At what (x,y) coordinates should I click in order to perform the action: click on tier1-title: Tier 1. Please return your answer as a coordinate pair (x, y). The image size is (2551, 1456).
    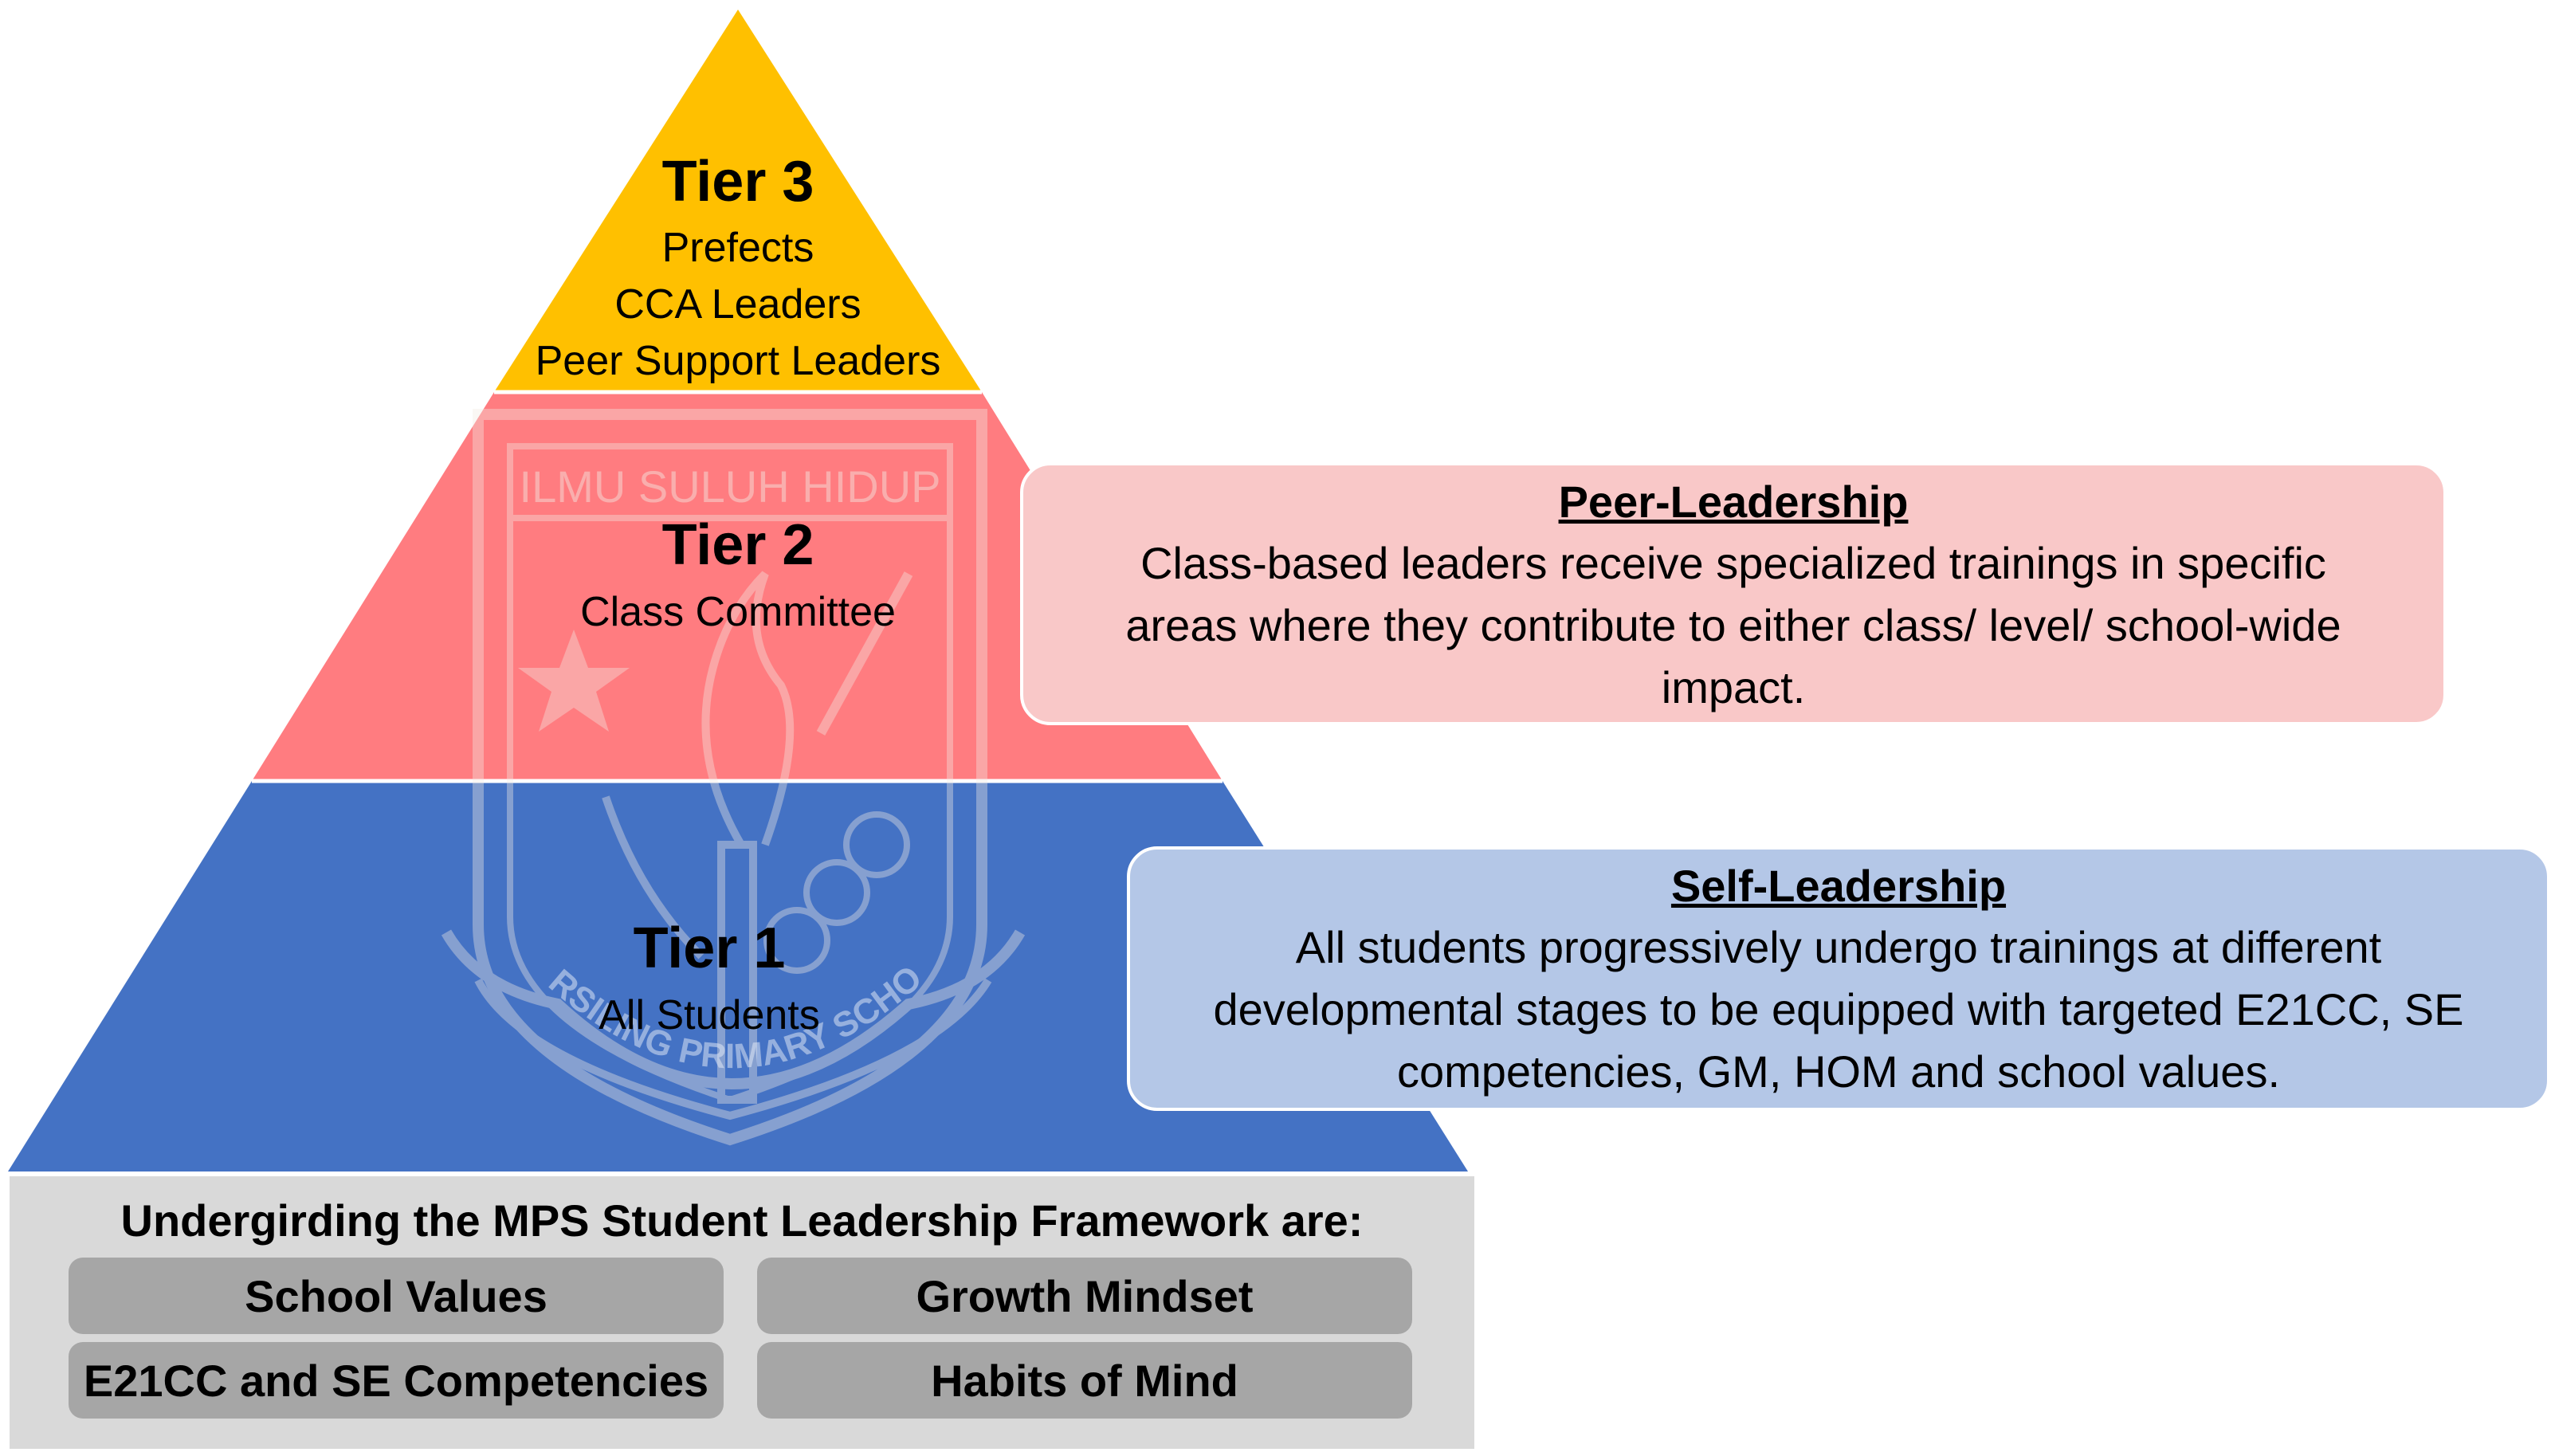
    Looking at the image, I should click on (709, 948).